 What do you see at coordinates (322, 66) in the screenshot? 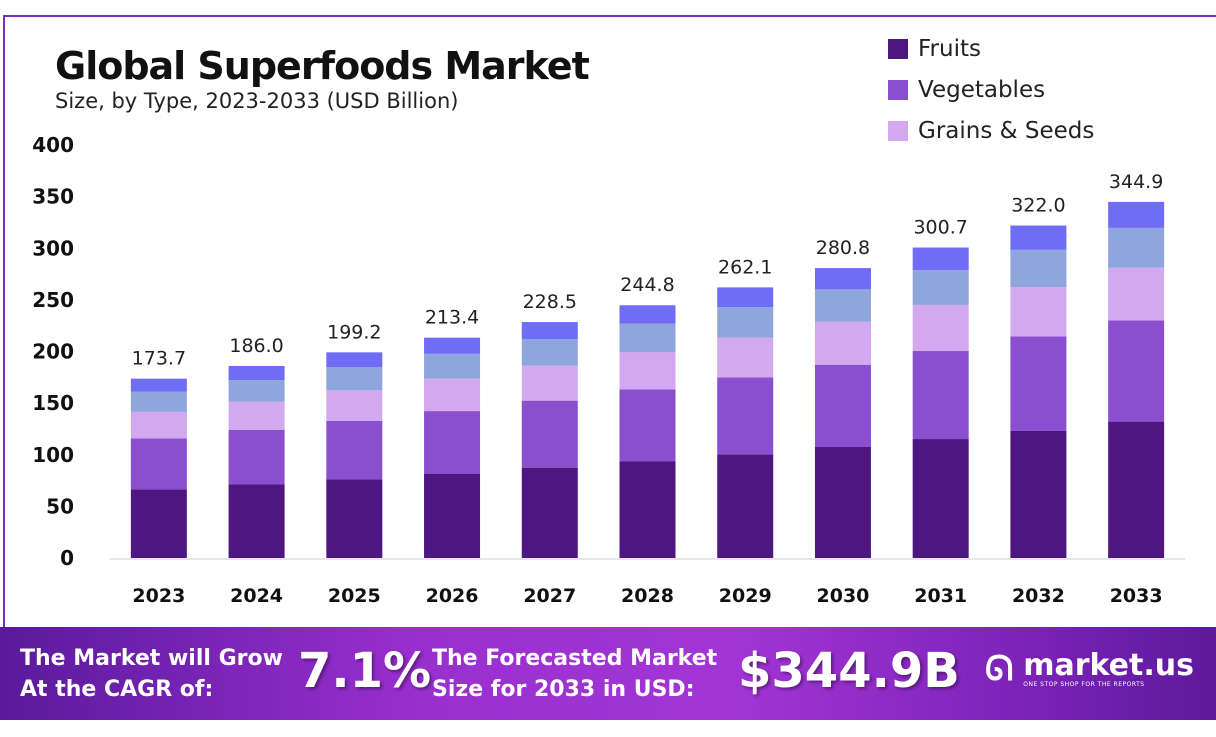
I see `chart-title: Global Superfoods Market` at bounding box center [322, 66].